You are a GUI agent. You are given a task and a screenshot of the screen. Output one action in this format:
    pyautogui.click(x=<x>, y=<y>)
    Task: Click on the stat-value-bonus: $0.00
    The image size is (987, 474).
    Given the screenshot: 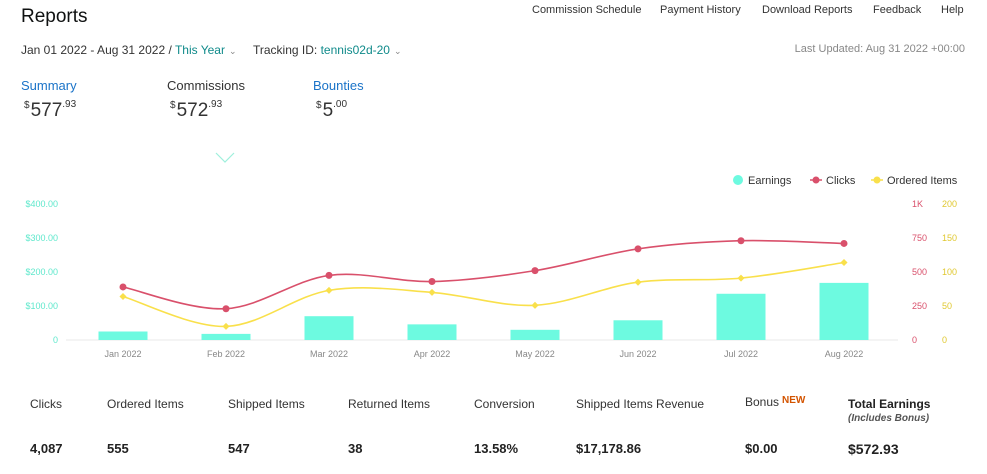 What is the action you would take?
    pyautogui.click(x=761, y=448)
    